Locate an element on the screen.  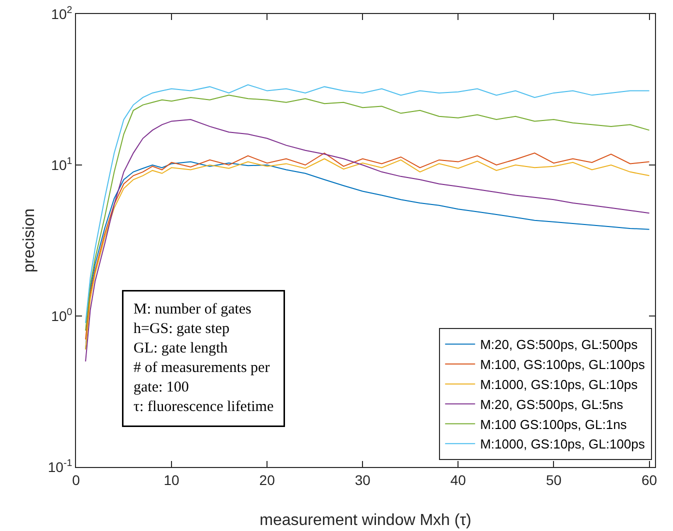
x-tick-label: 10 is located at coordinates (172, 480).